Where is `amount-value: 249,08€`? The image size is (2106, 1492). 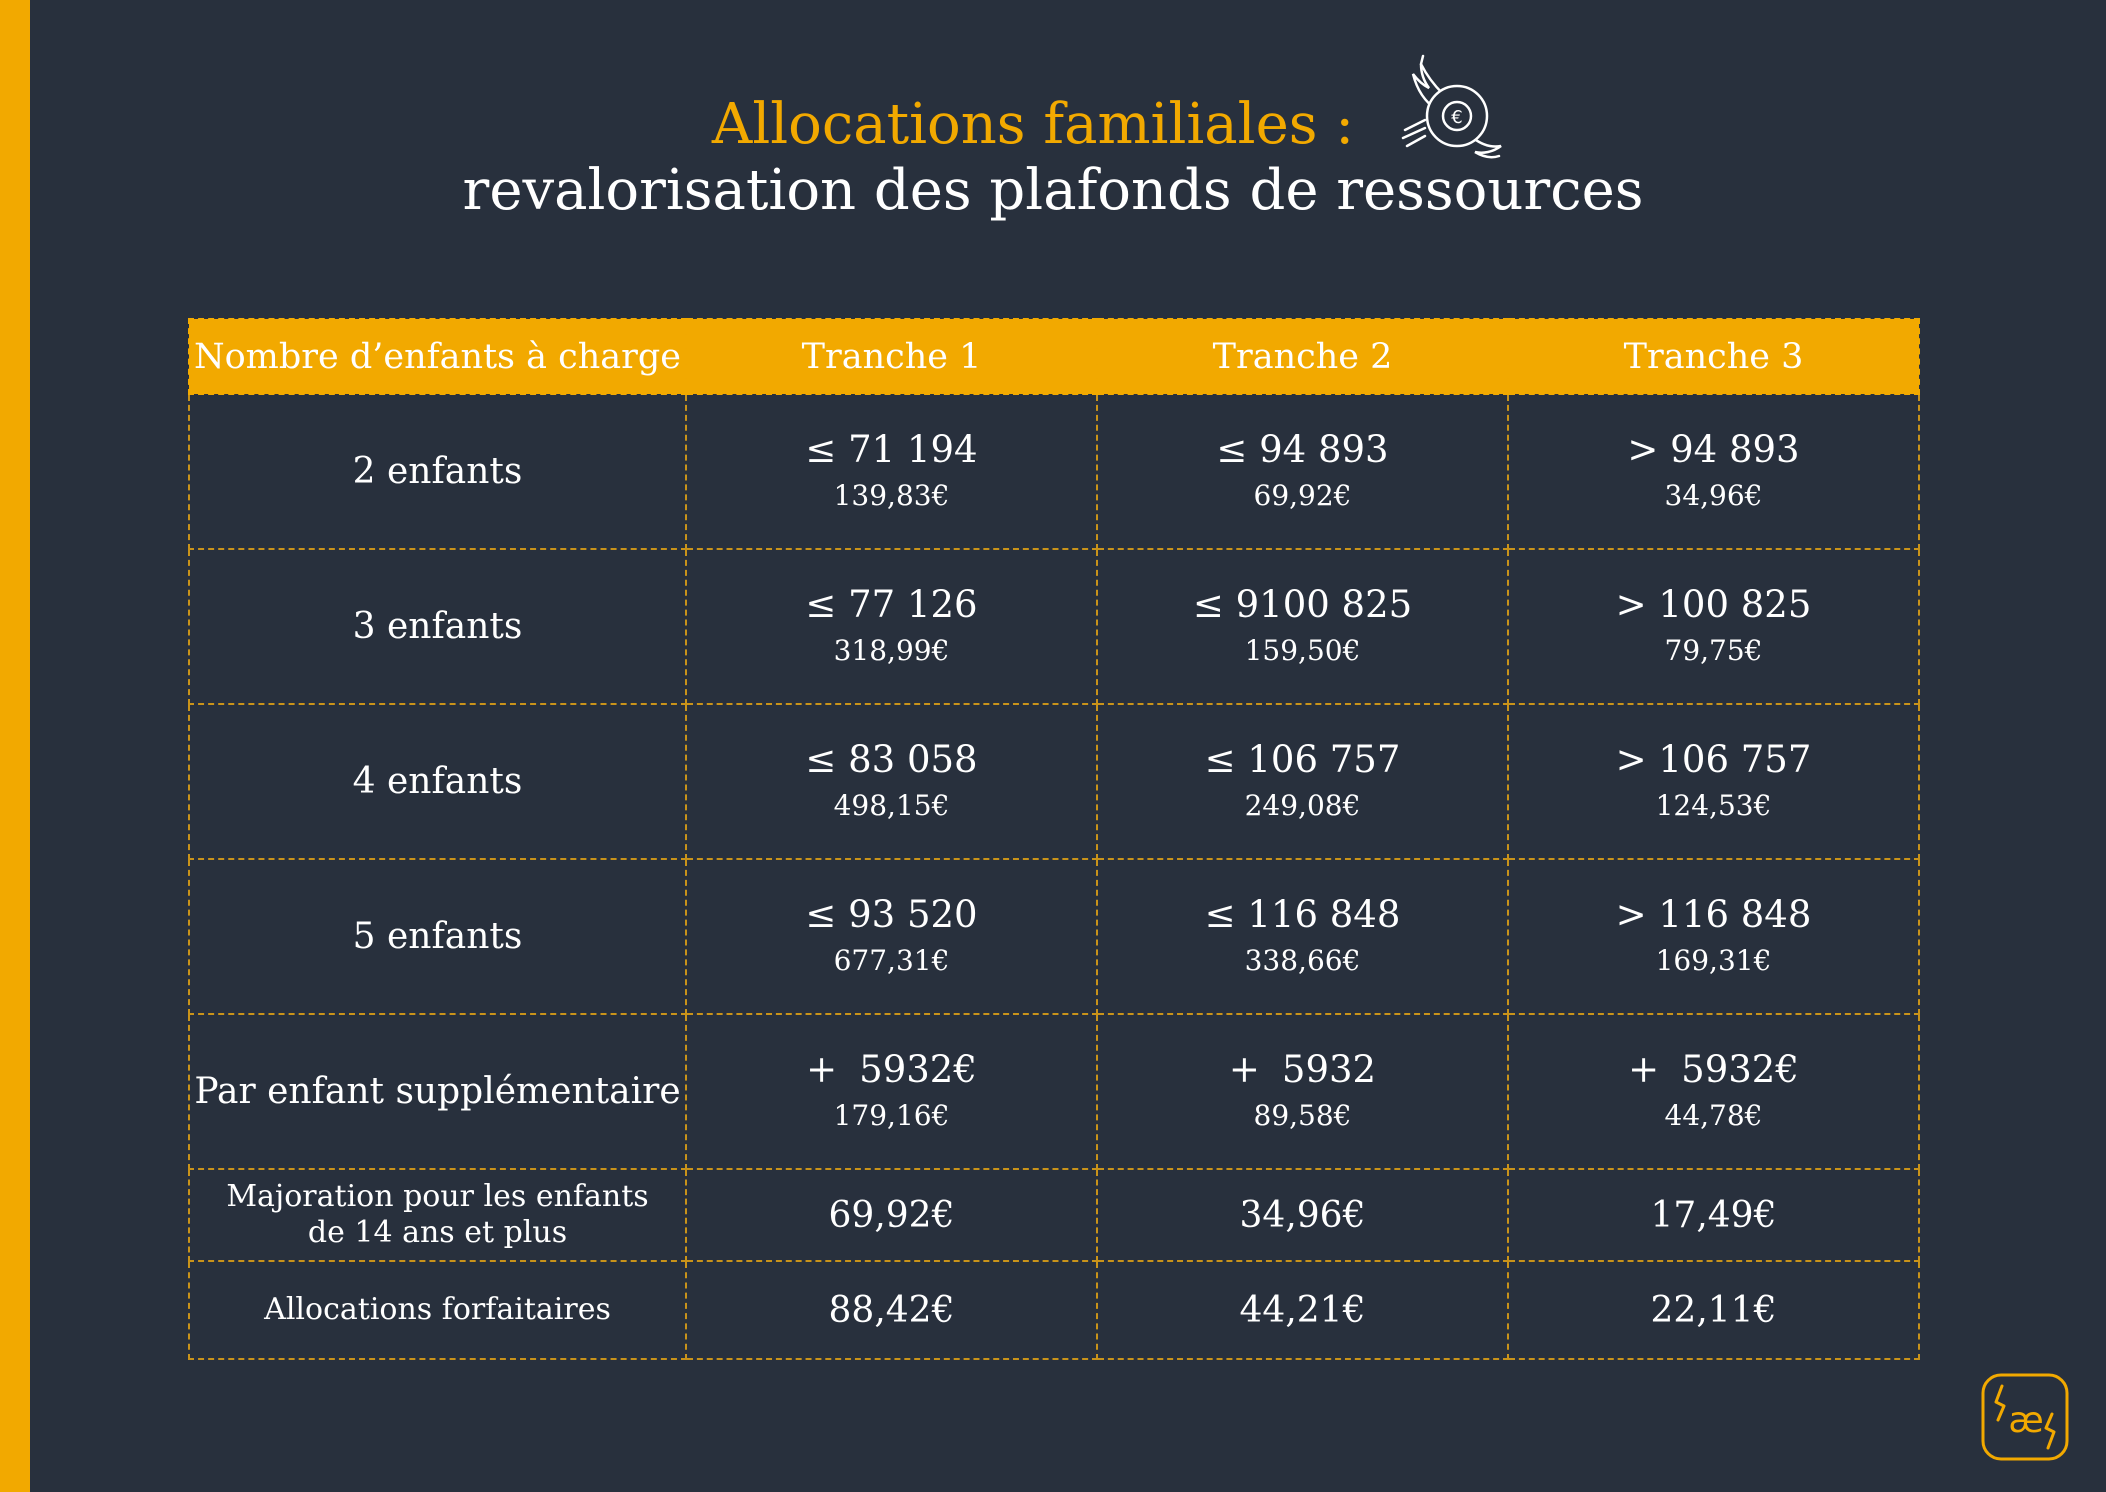 amount-value: 249,08€ is located at coordinates (1302, 805).